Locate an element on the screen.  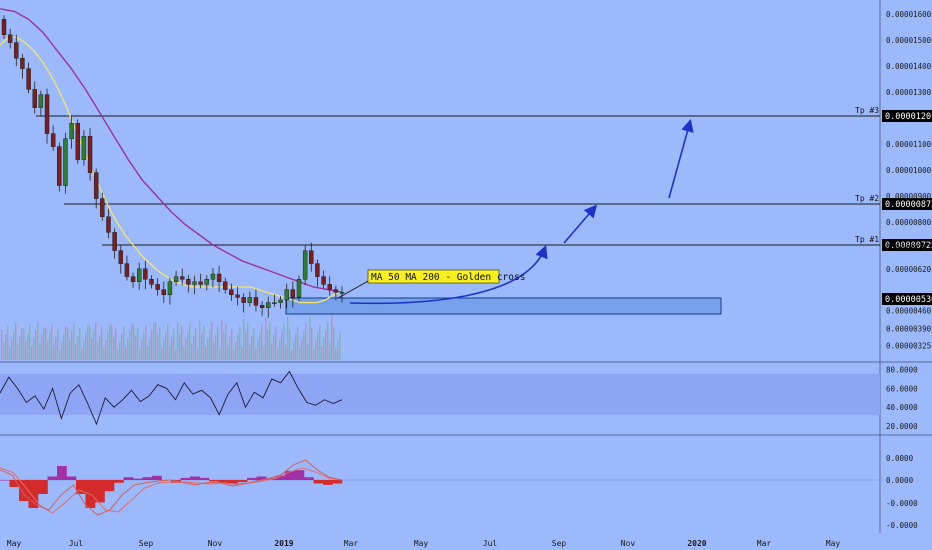
target-level-price: 0.00000725 is located at coordinates (908, 246).